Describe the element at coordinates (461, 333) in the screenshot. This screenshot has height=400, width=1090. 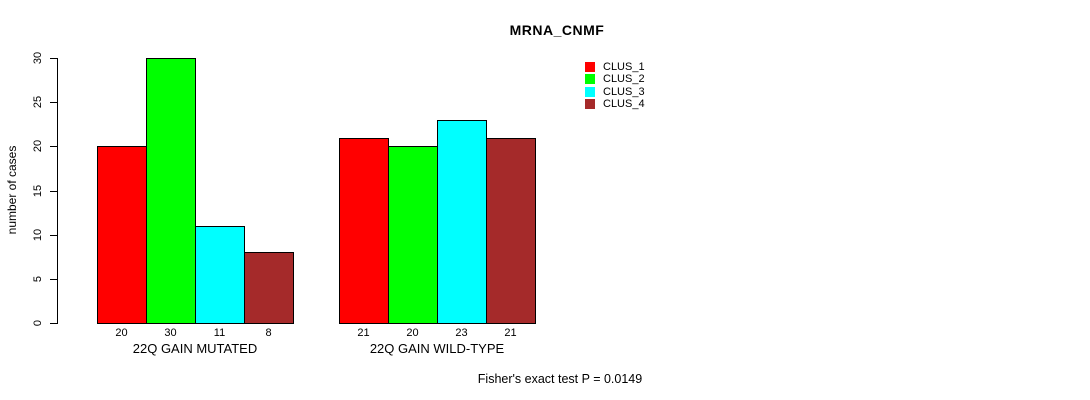
I see `bar-value-label: 23` at that location.